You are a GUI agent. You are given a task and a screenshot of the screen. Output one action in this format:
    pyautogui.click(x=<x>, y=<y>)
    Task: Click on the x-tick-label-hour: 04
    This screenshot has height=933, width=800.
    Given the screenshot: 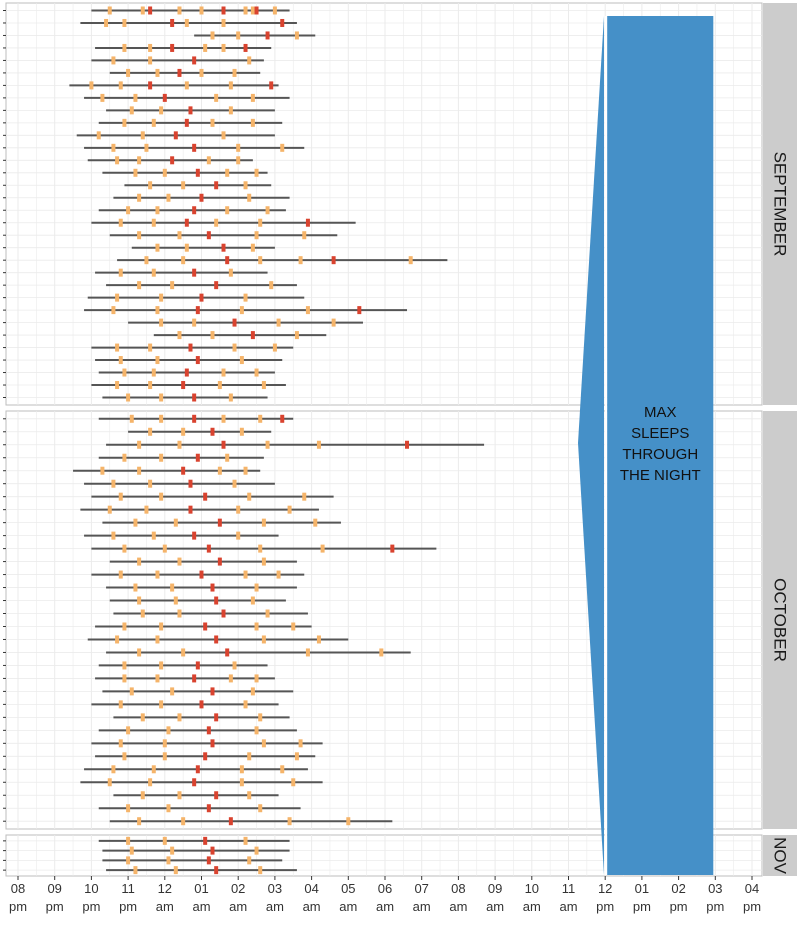 What is the action you would take?
    pyautogui.click(x=752, y=888)
    